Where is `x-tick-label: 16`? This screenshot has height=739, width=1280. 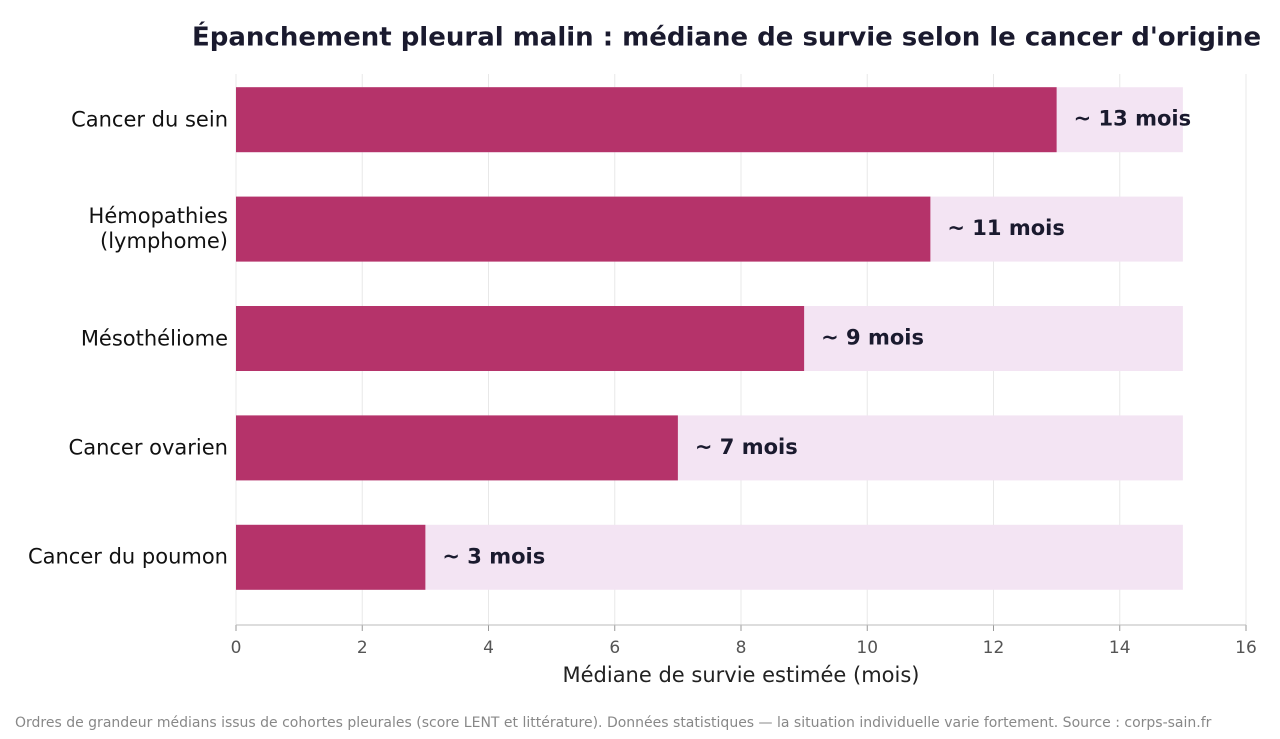 x-tick-label: 16 is located at coordinates (1246, 648).